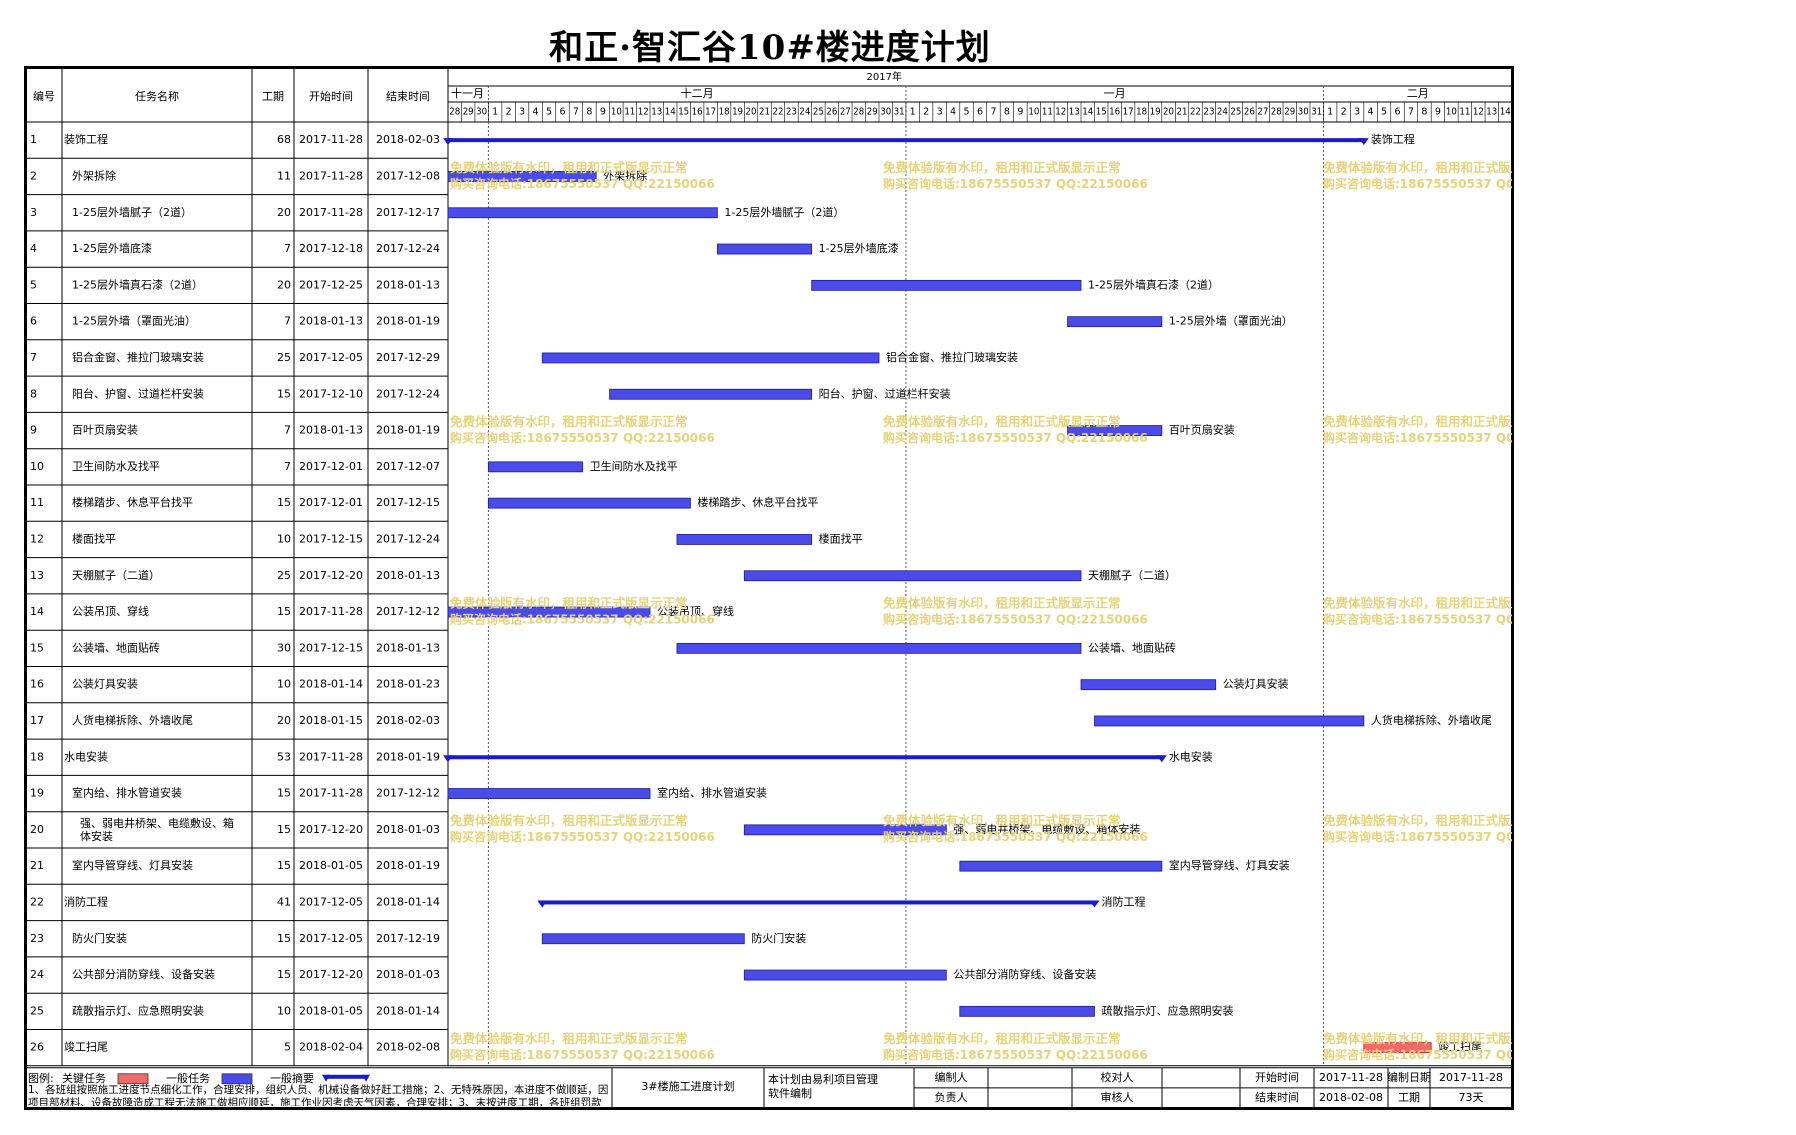 The image size is (1796, 1135). What do you see at coordinates (1397, 1048) in the screenshot?
I see `critical-task-bar` at bounding box center [1397, 1048].